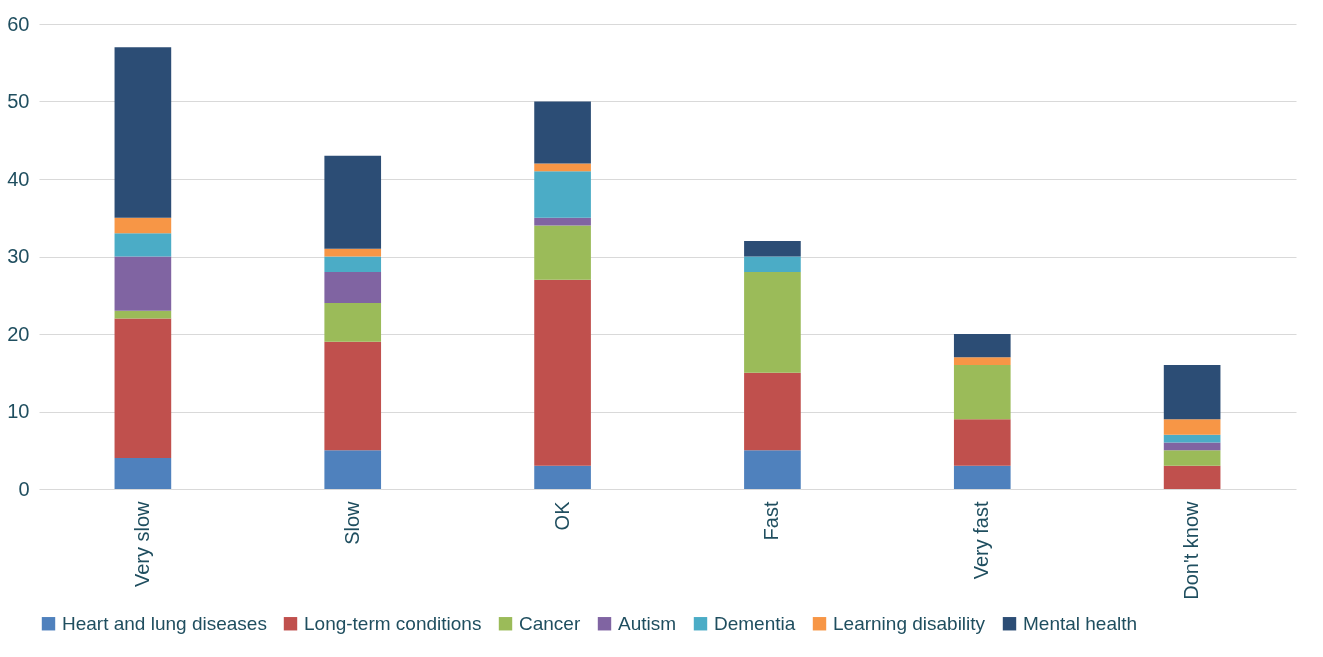  What do you see at coordinates (18, 23) in the screenshot?
I see `y-tick-label: 60` at bounding box center [18, 23].